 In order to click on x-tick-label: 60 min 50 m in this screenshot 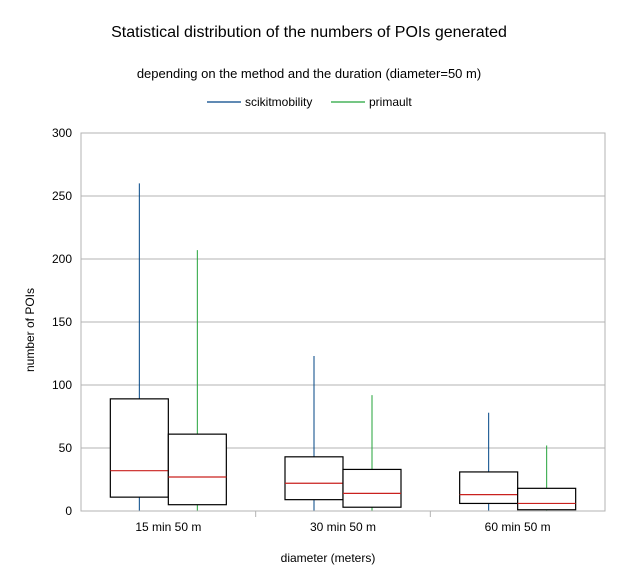, I will do `click(518, 527)`.